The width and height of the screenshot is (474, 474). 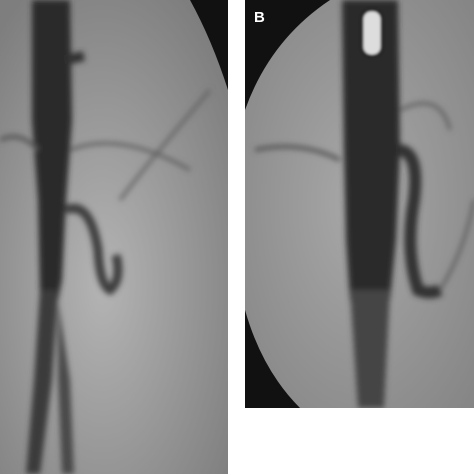 I want to click on catheter-tip, so click(x=372, y=33).